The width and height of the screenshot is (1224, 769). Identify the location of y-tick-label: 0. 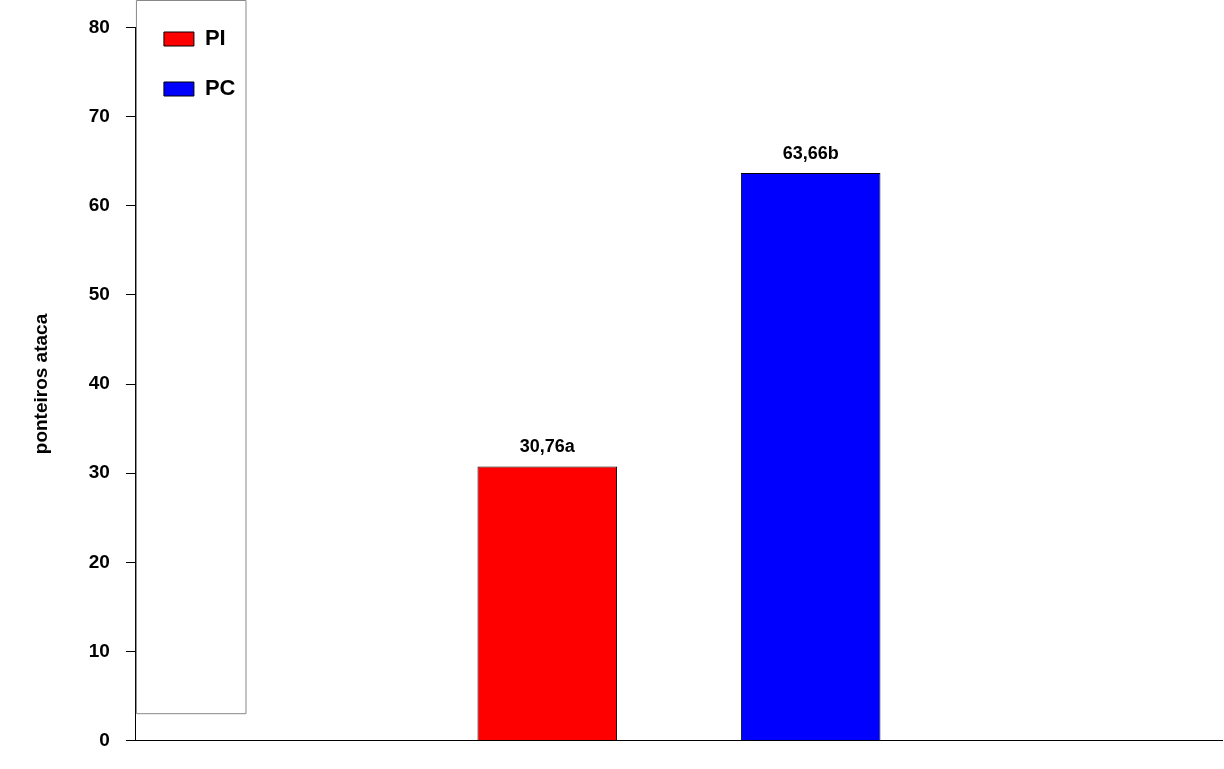
(104, 739).